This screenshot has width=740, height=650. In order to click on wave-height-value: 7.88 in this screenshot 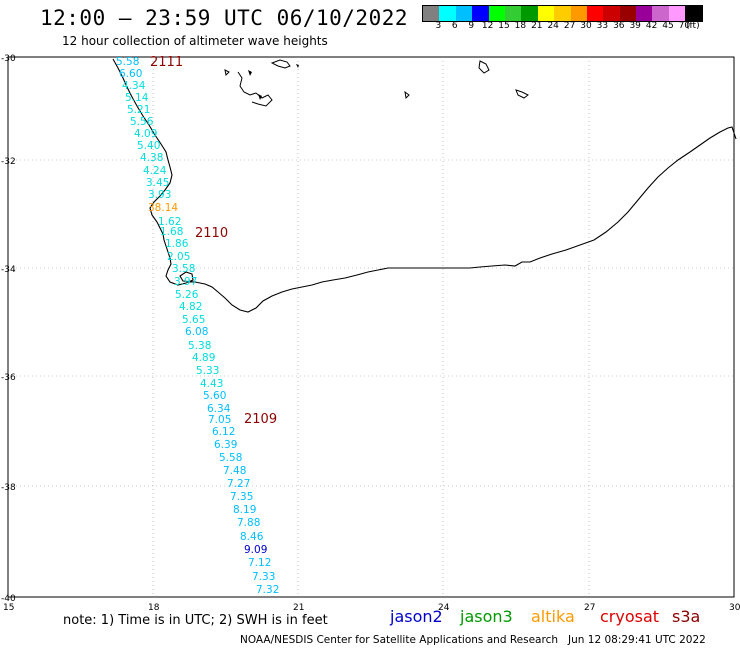, I will do `click(248, 523)`.